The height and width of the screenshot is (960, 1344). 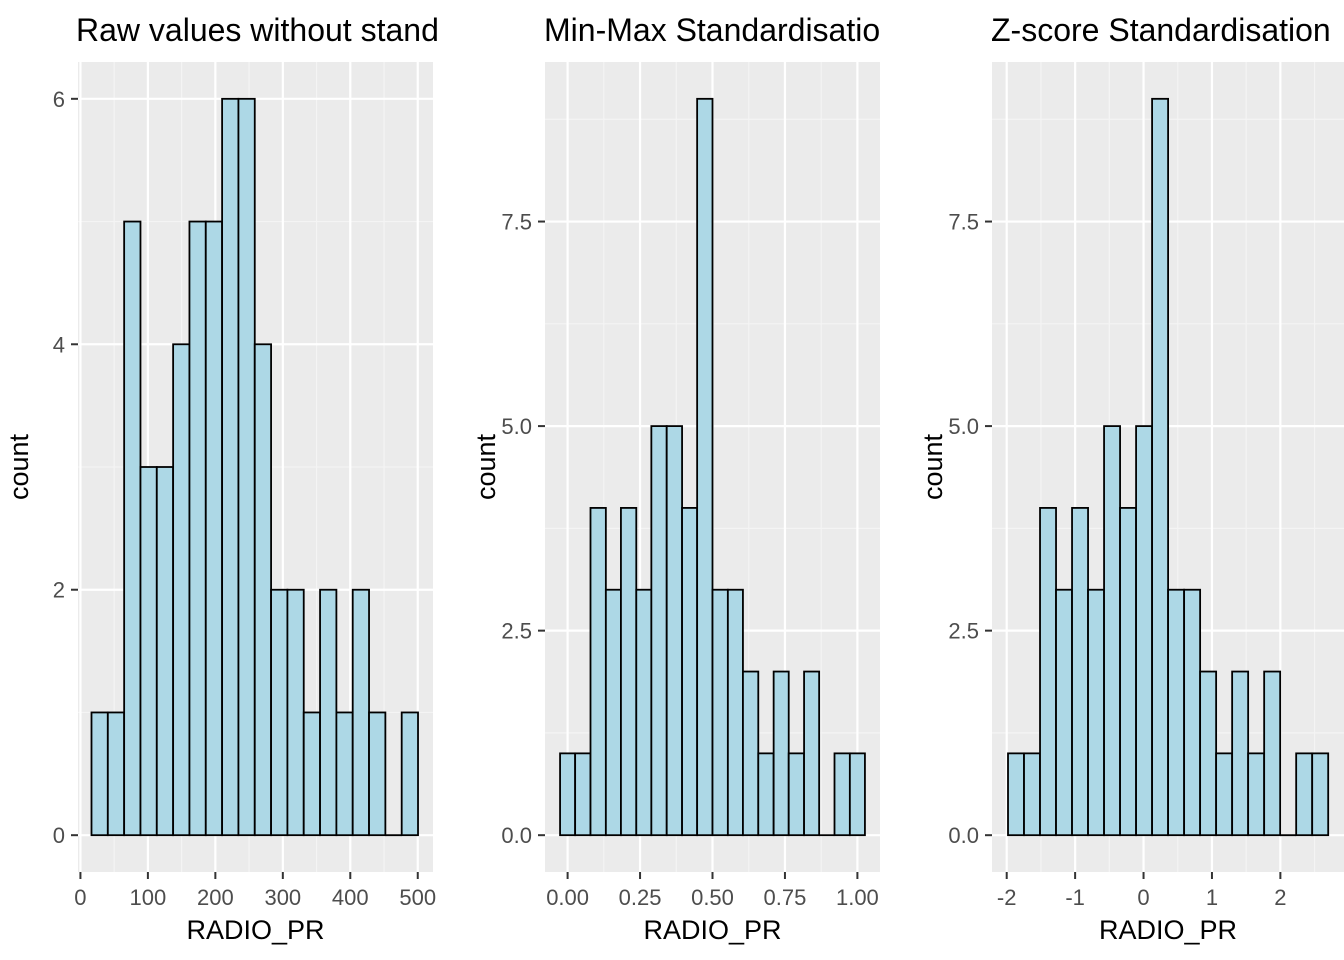 What do you see at coordinates (417, 897) in the screenshot?
I see `x-tick-label: 500` at bounding box center [417, 897].